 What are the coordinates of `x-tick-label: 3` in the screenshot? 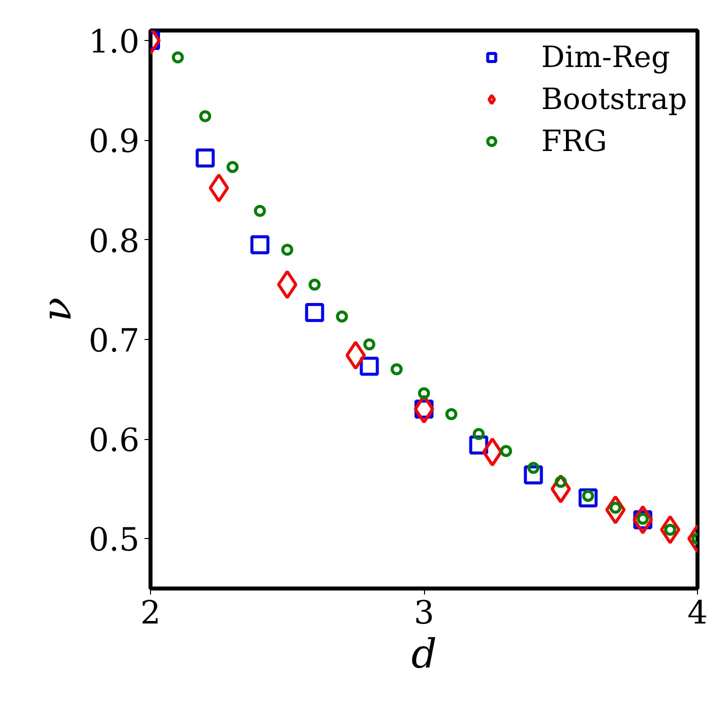 It's located at (424, 613).